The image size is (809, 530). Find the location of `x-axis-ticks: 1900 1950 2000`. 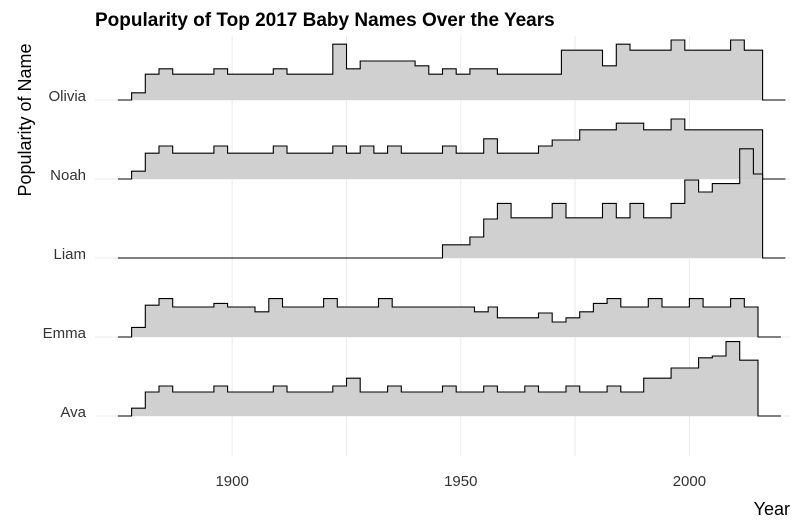

x-axis-ticks: 1900 1950 2000 is located at coordinates (460, 481).